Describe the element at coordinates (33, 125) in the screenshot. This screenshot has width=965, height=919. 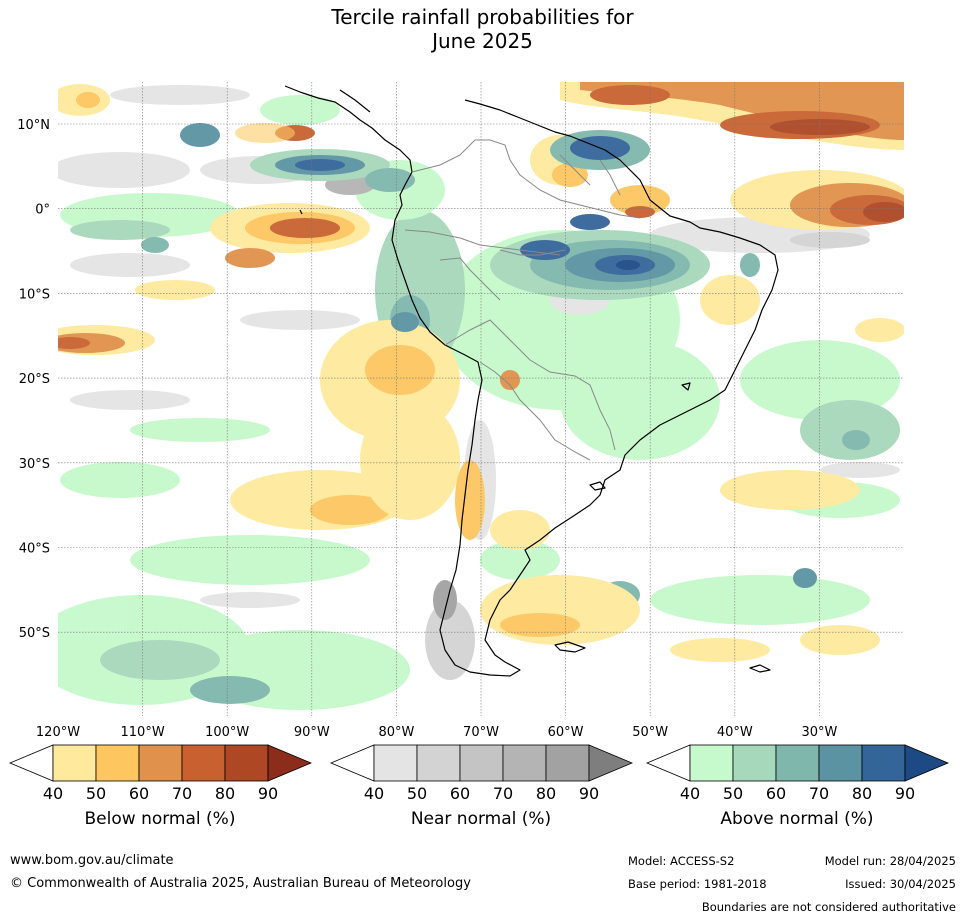
I see `latitude-label: 10°N` at that location.